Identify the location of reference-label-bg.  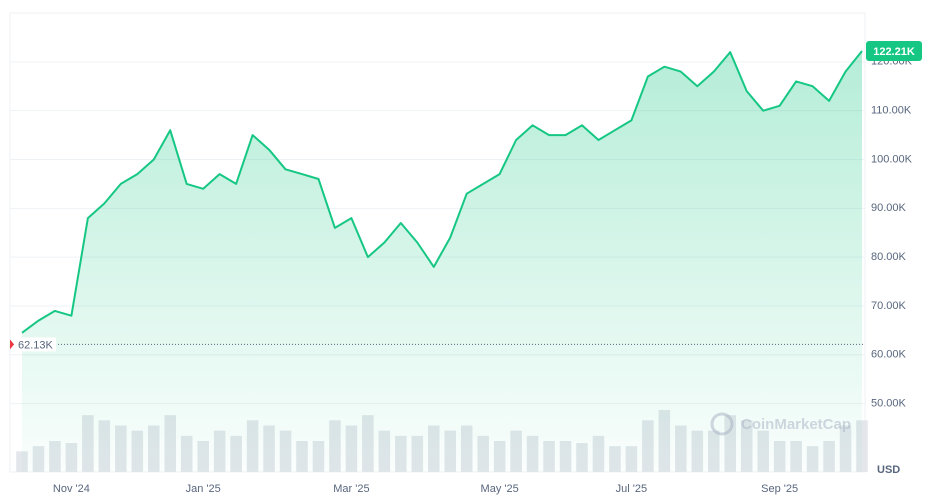
(36, 344).